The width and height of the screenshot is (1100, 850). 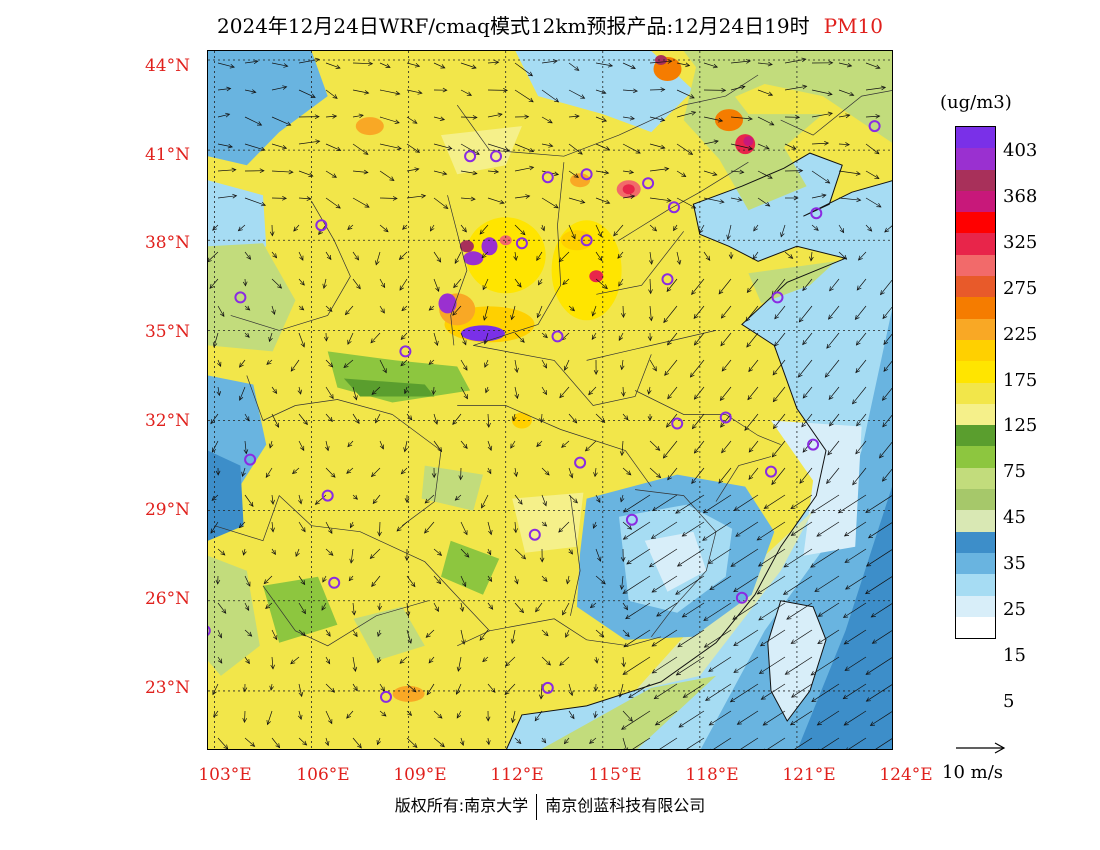 What do you see at coordinates (513, 26) in the screenshot?
I see `title-main: 2024年12月24日WRF/cmaq模式12km预报产品:12月24日19时` at bounding box center [513, 26].